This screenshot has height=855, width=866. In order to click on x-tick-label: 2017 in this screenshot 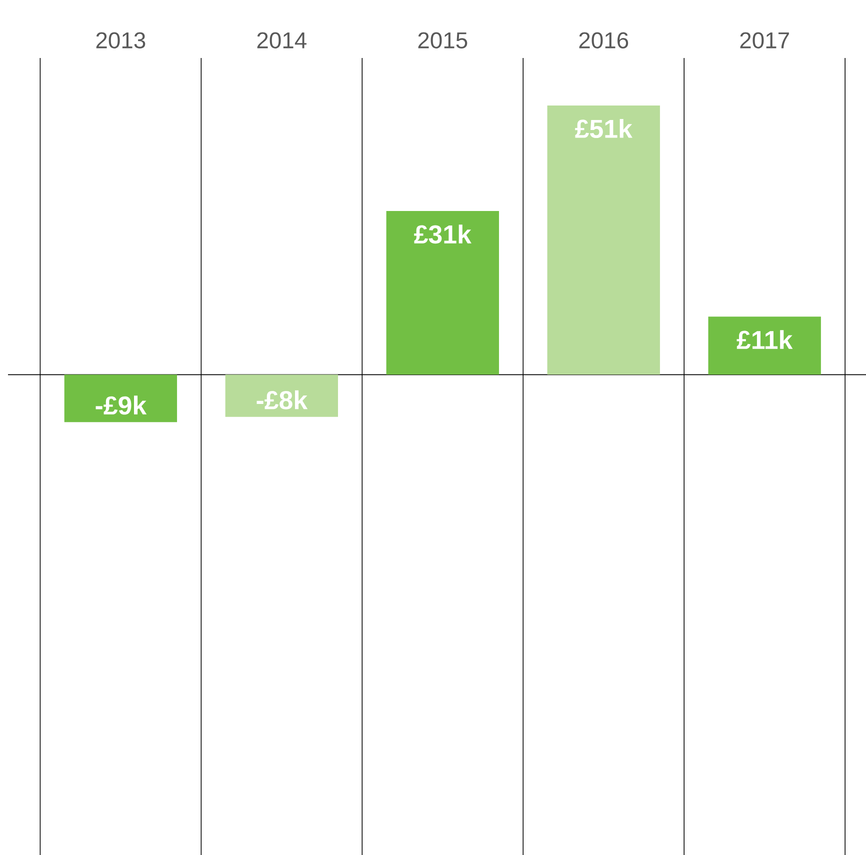, I will do `click(764, 40)`.